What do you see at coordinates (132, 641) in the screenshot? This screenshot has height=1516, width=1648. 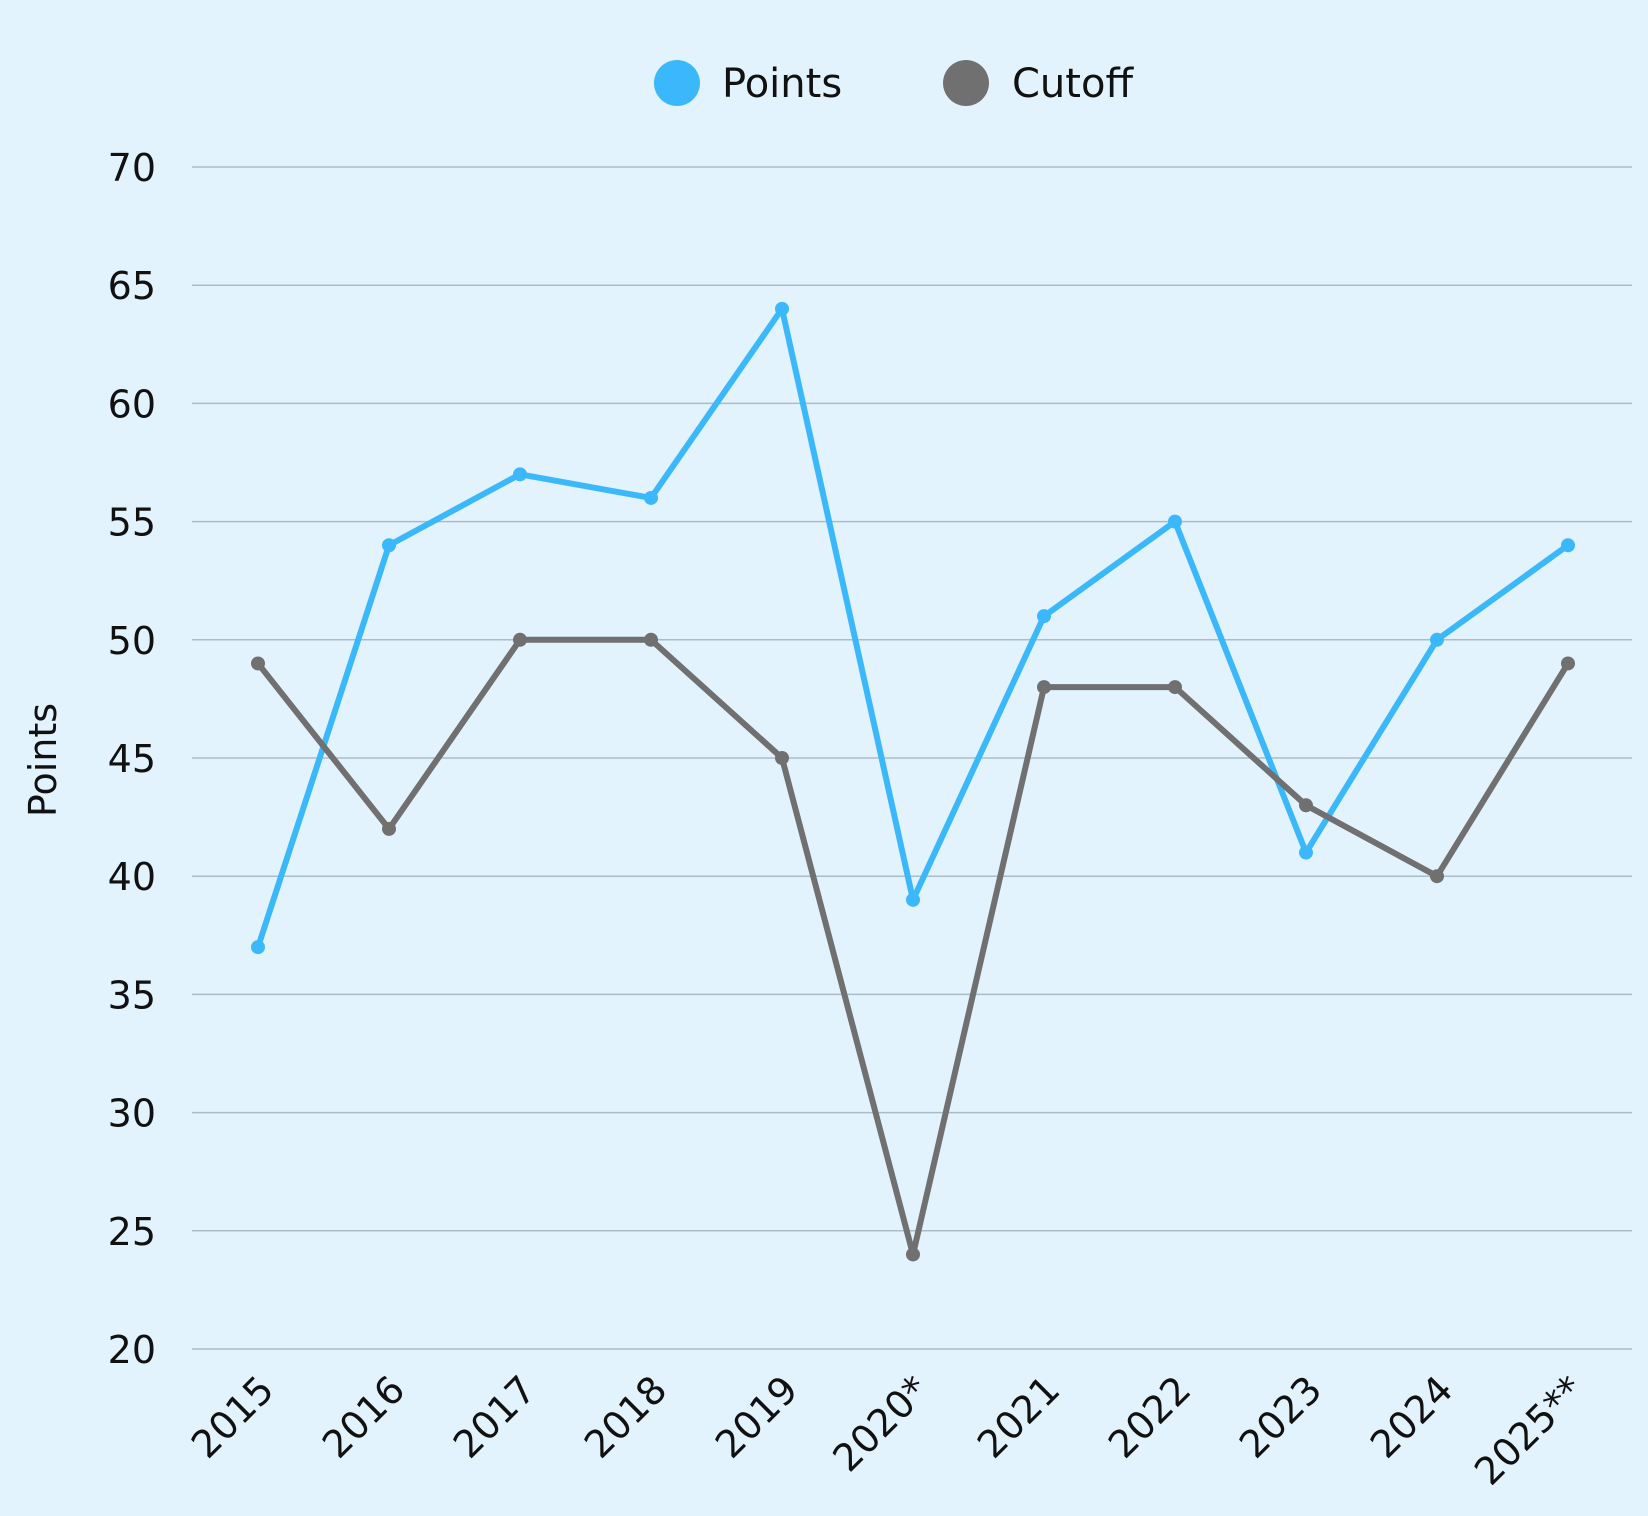 I see `y-tick-label: 50` at bounding box center [132, 641].